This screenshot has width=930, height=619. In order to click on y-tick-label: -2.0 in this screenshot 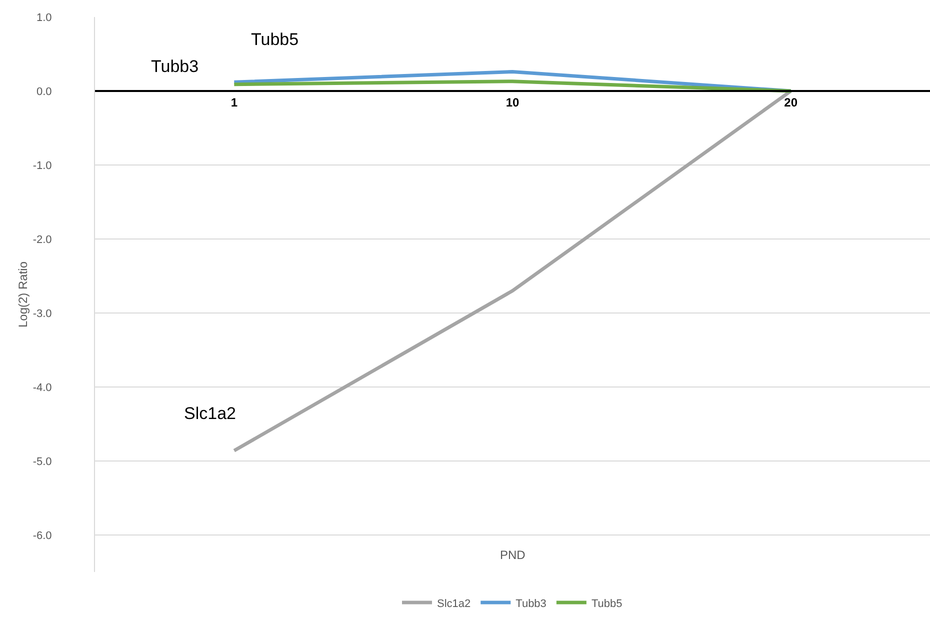, I will do `click(42, 240)`.